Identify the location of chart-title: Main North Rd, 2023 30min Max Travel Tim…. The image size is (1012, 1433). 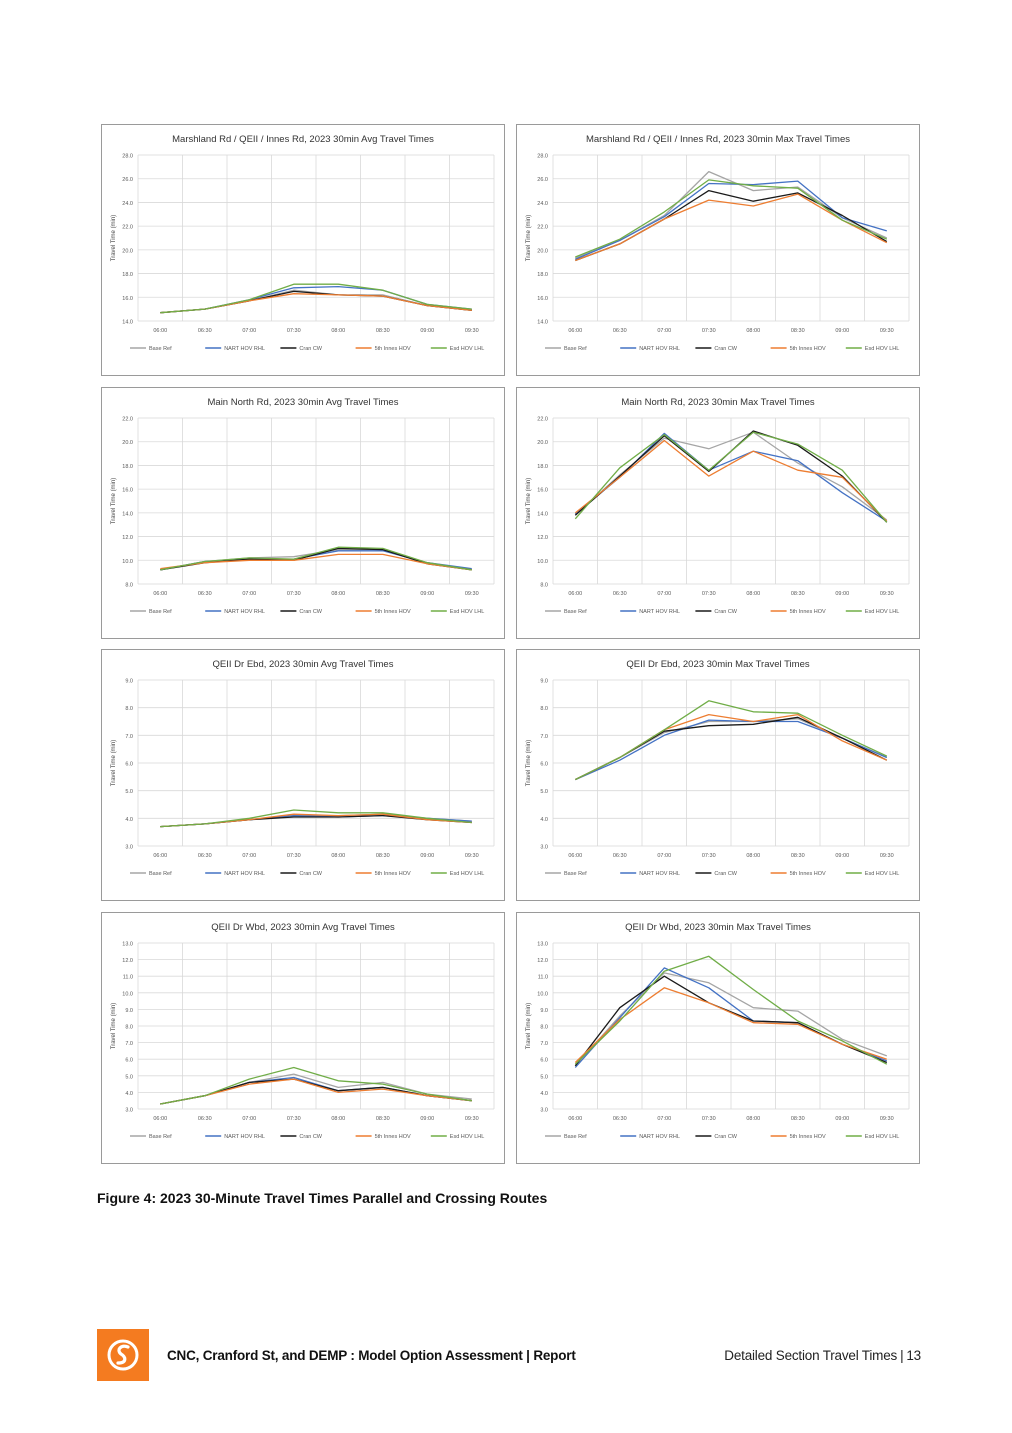
(717, 402).